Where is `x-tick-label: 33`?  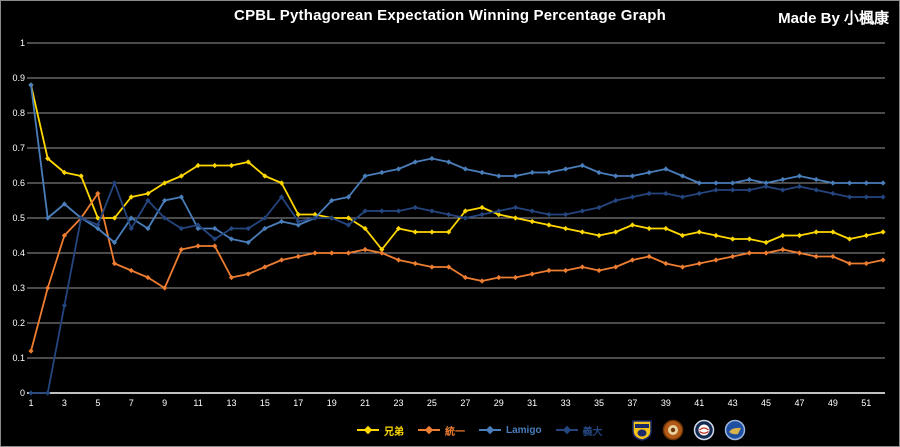 x-tick-label: 33 is located at coordinates (566, 403).